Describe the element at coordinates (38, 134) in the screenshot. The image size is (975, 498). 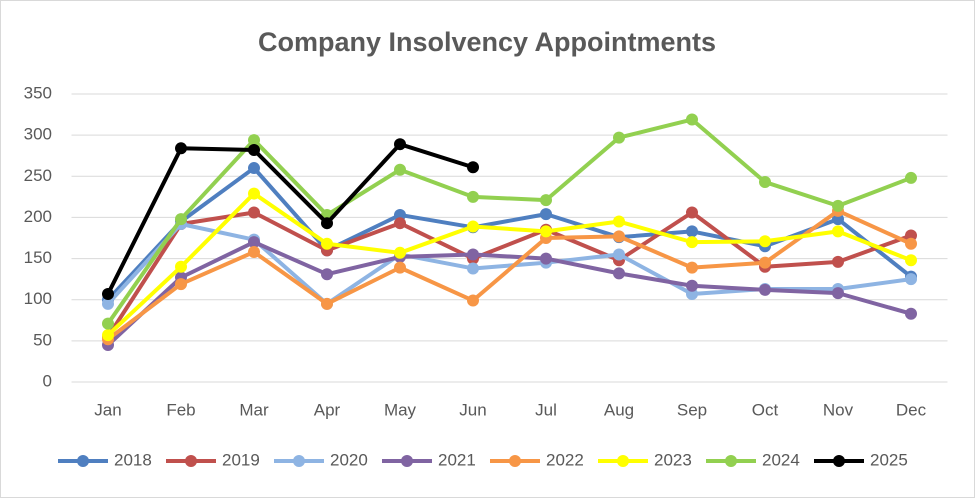
I see `y-tick-label: 300` at that location.